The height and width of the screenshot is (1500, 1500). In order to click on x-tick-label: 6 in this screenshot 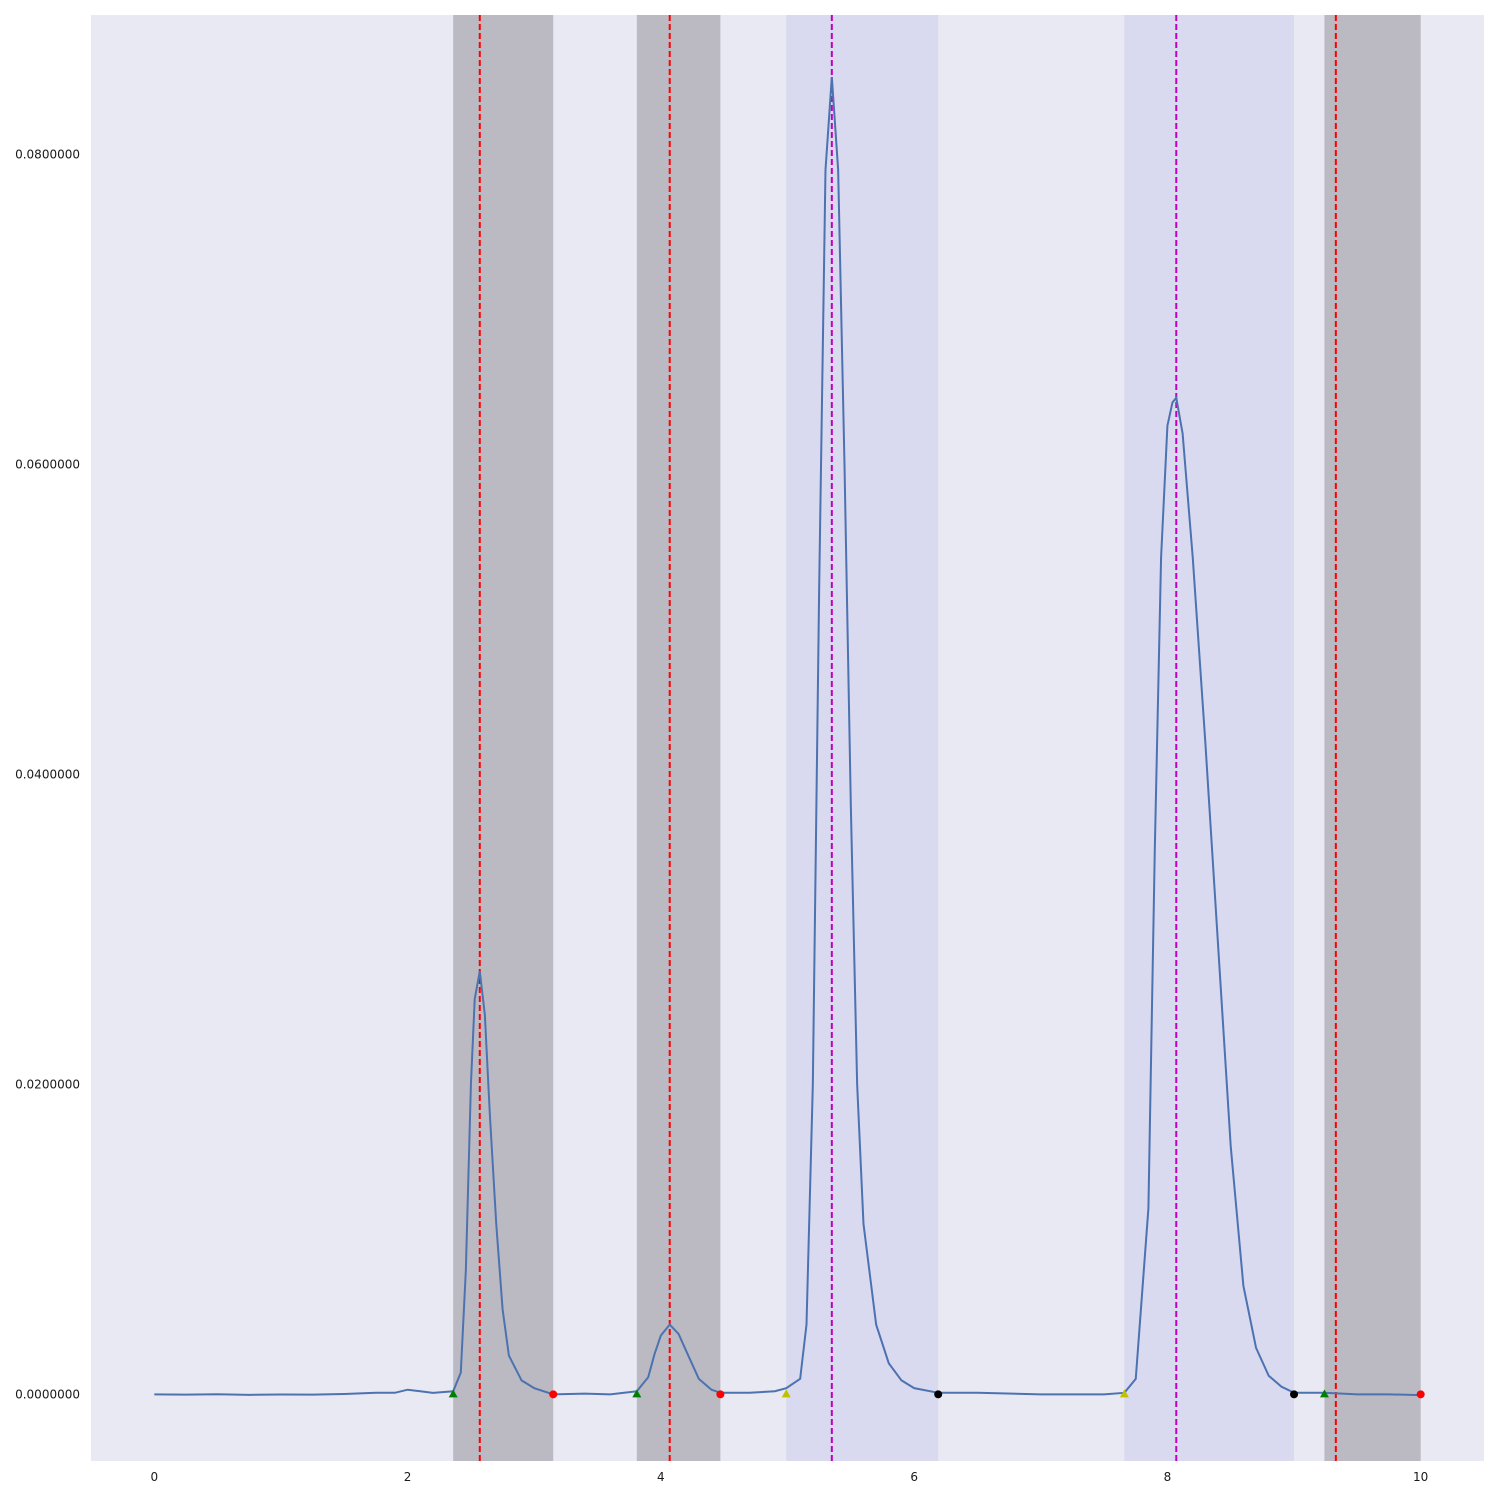, I will do `click(914, 1477)`.